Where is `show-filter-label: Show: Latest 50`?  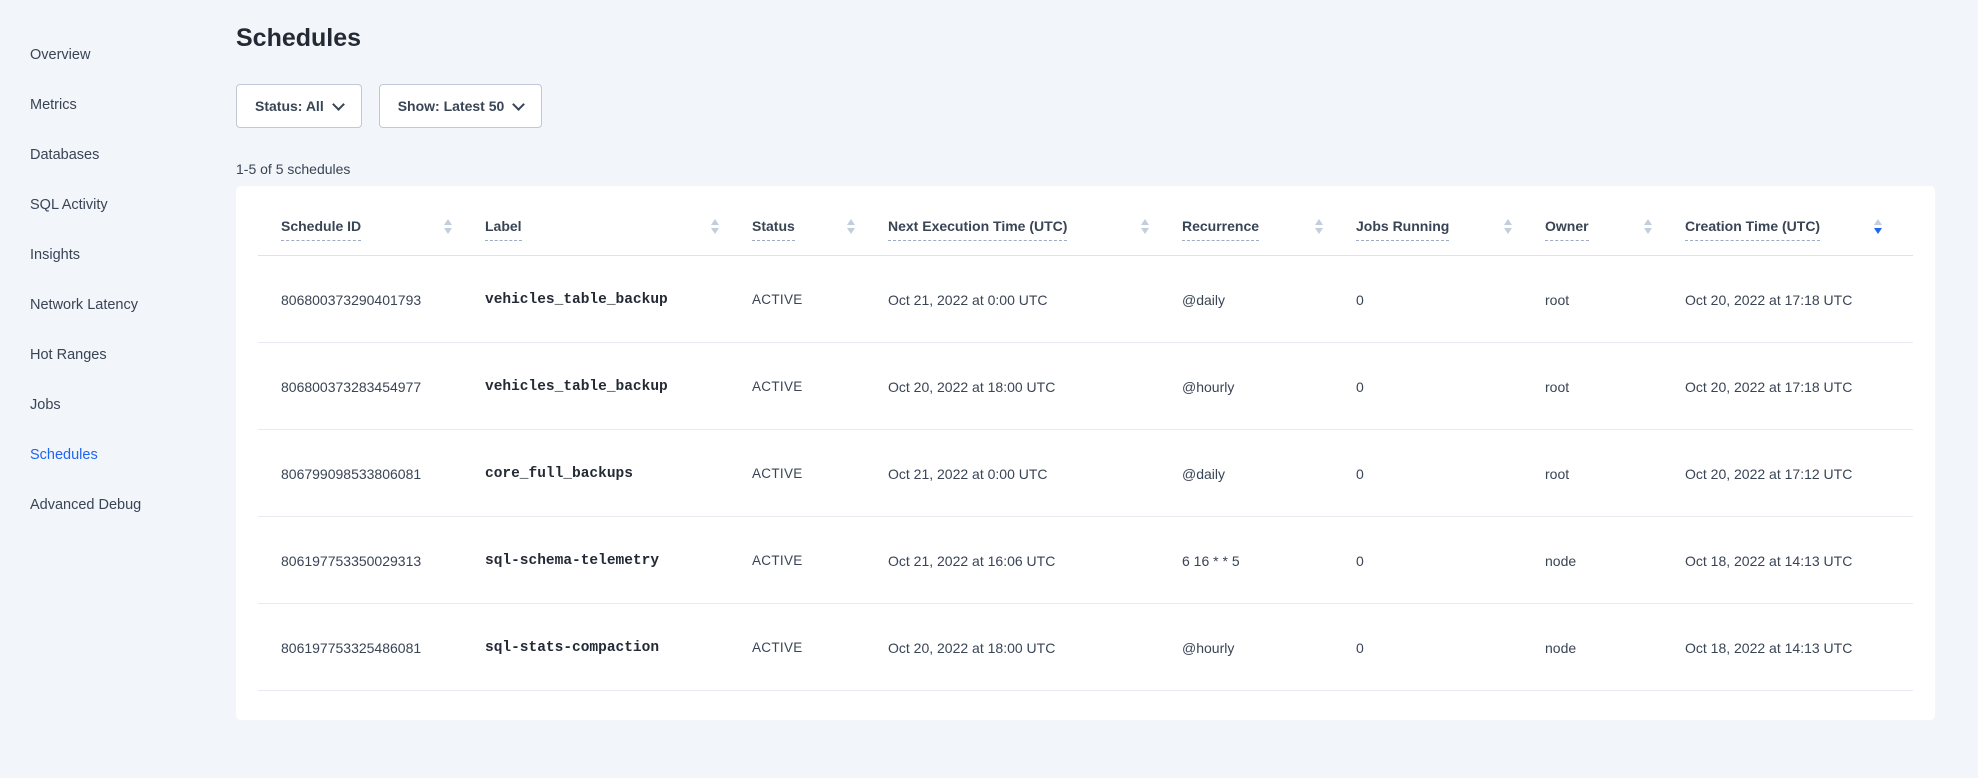 show-filter-label: Show: Latest 50 is located at coordinates (451, 106).